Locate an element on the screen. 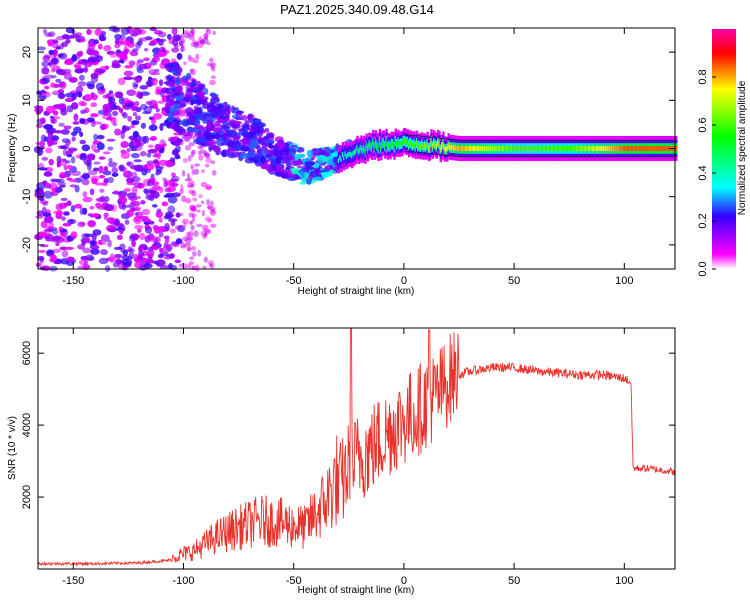  spectrogram-y-tick-label: 10 is located at coordinates (27, 100).